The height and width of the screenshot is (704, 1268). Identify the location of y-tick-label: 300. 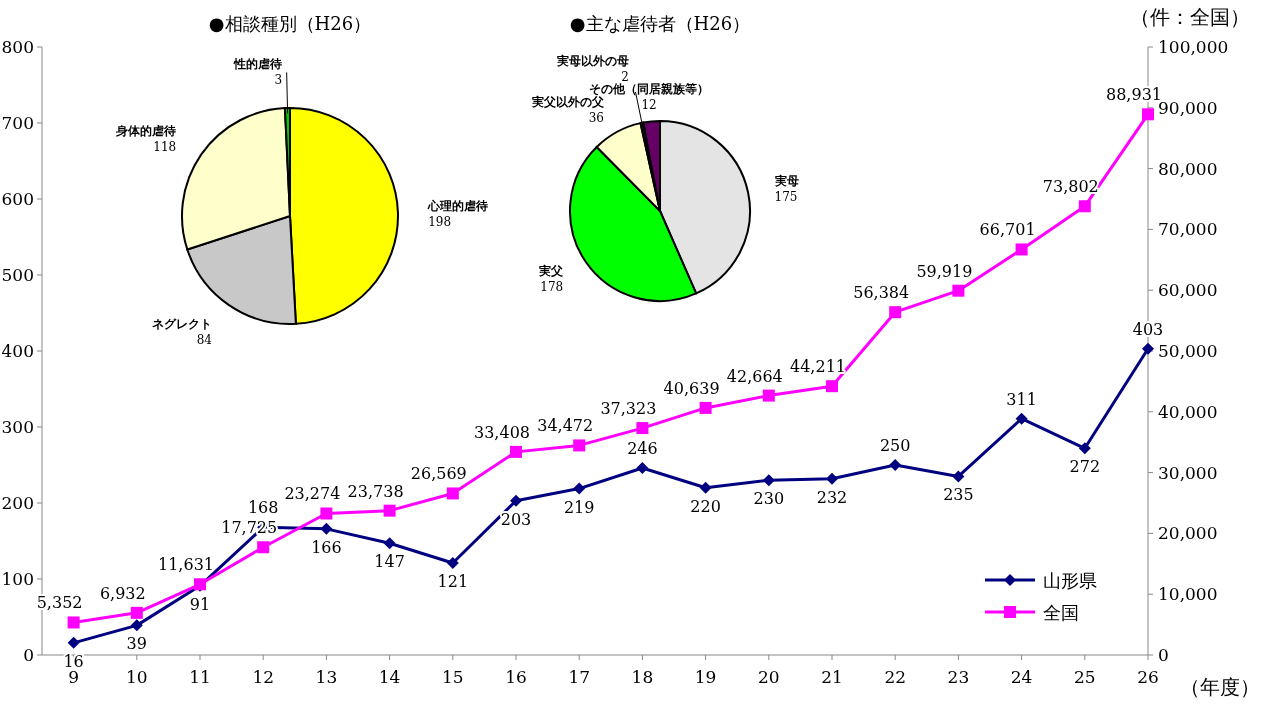
(17, 427).